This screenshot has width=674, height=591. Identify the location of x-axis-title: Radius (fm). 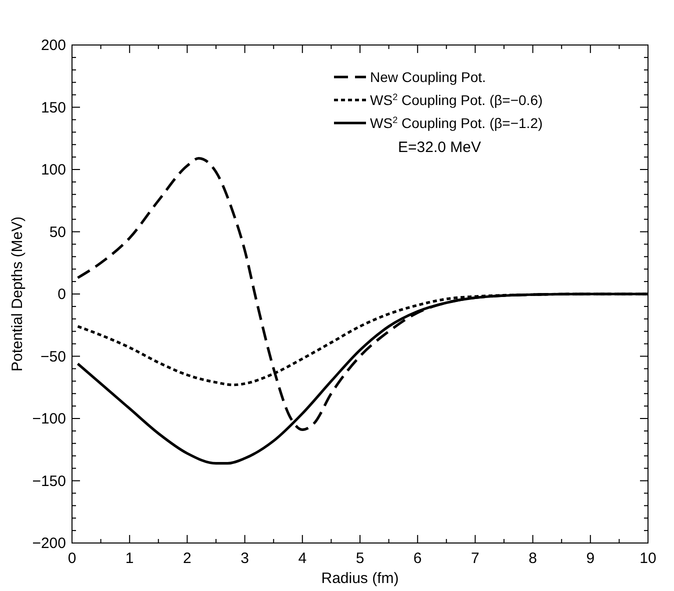
(360, 578).